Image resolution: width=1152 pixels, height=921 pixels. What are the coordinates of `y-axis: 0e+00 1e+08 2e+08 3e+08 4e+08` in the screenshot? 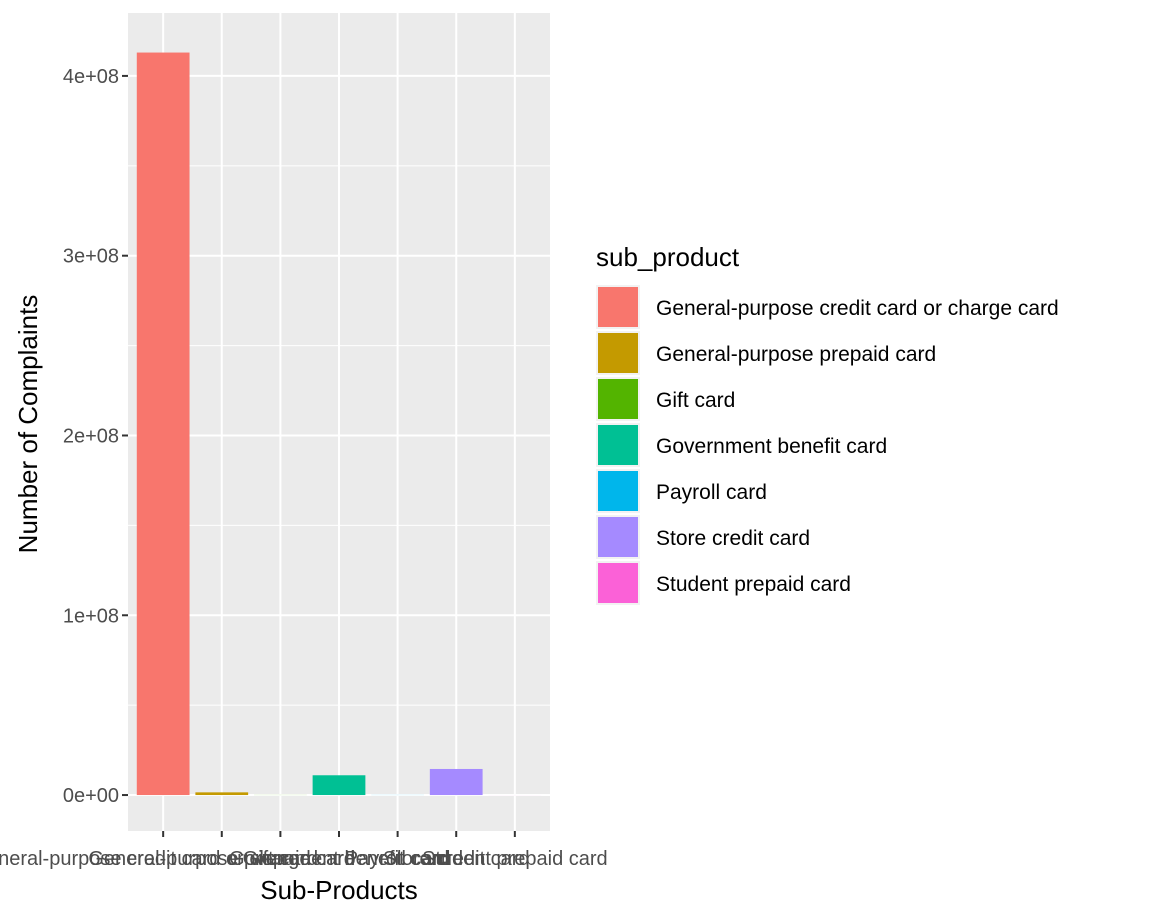 It's located at (95, 436).